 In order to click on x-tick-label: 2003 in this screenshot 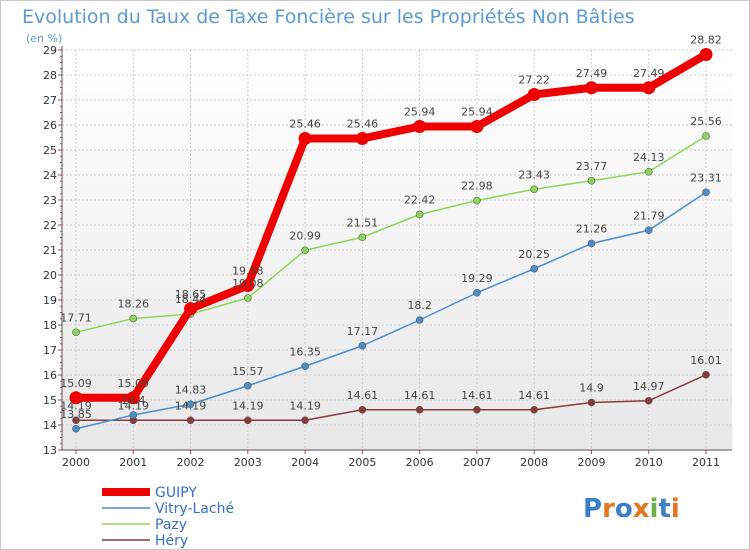, I will do `click(248, 462)`.